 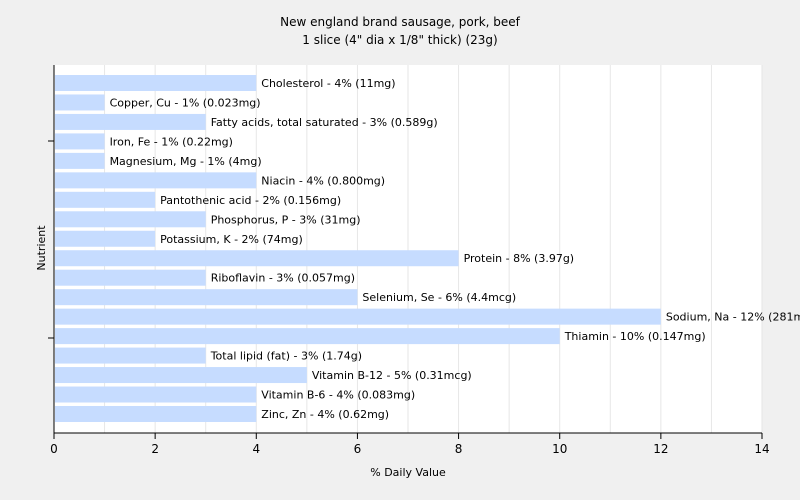 What do you see at coordinates (307, 336) in the screenshot?
I see `bar-thiamin` at bounding box center [307, 336].